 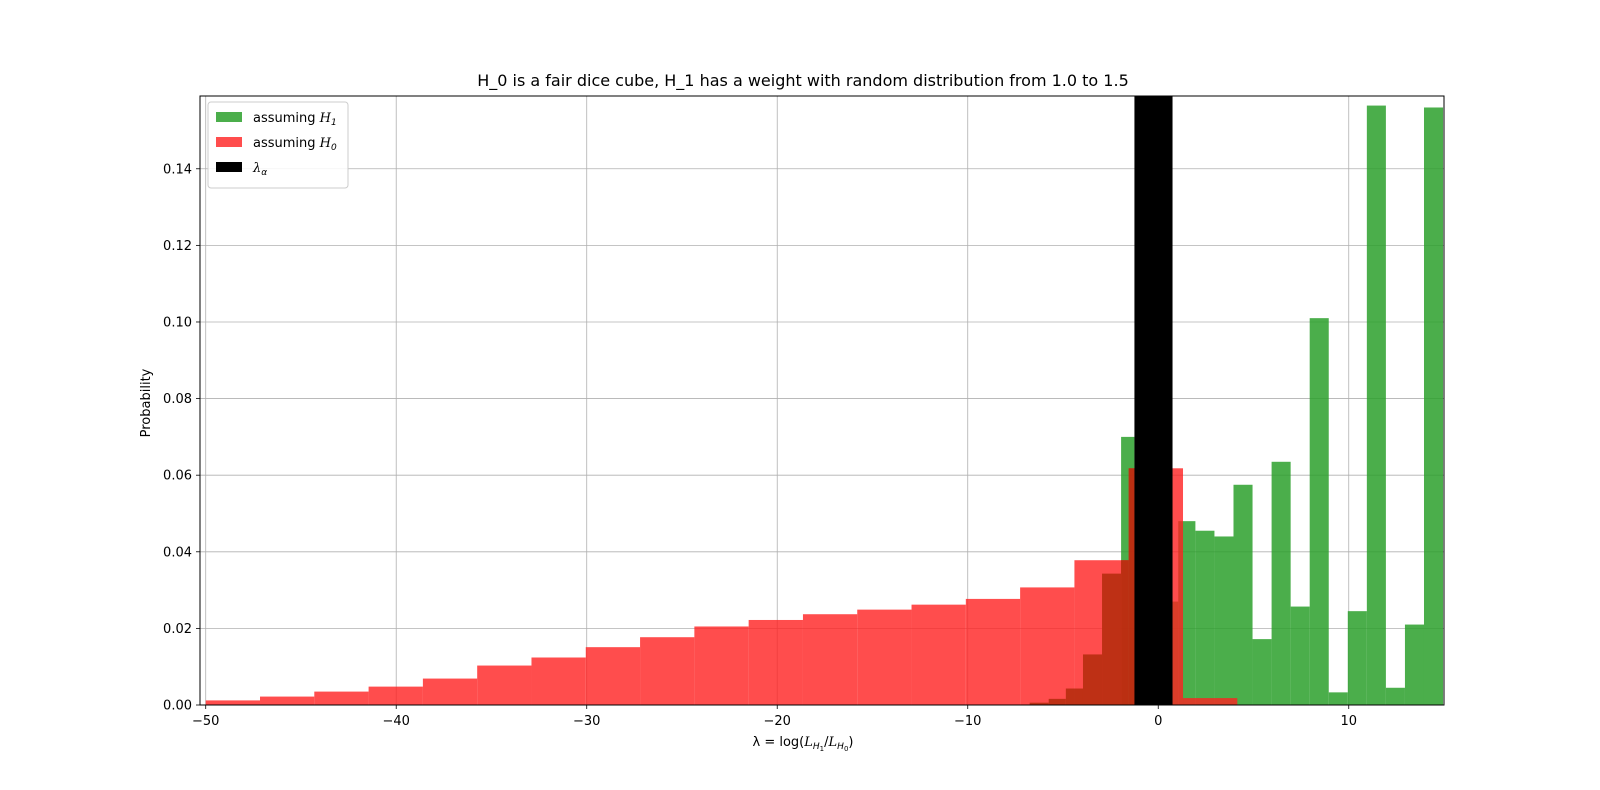 I want to click on y-tick-label: 0.04, so click(x=177, y=552).